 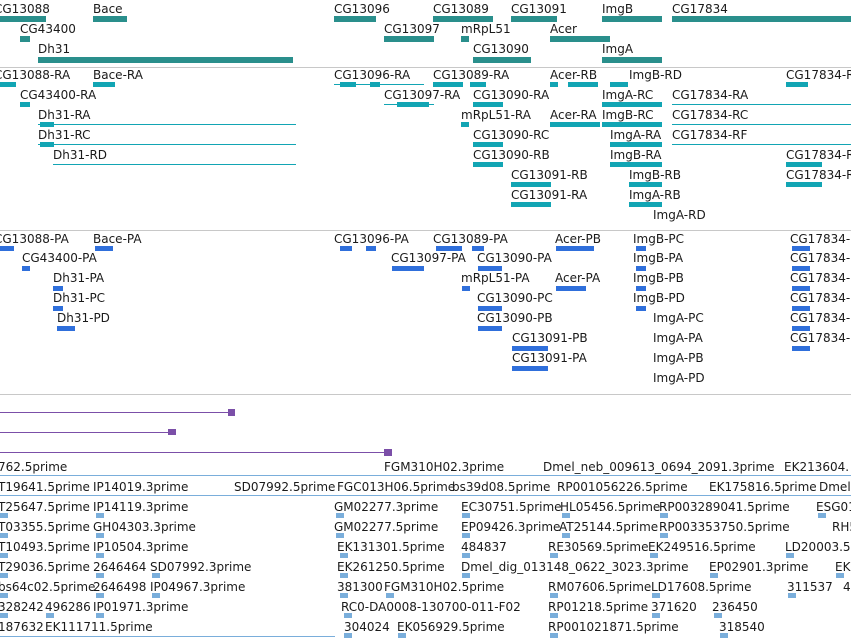 What do you see at coordinates (618, 9) in the screenshot?
I see `gene-label-imgb: ImgB` at bounding box center [618, 9].